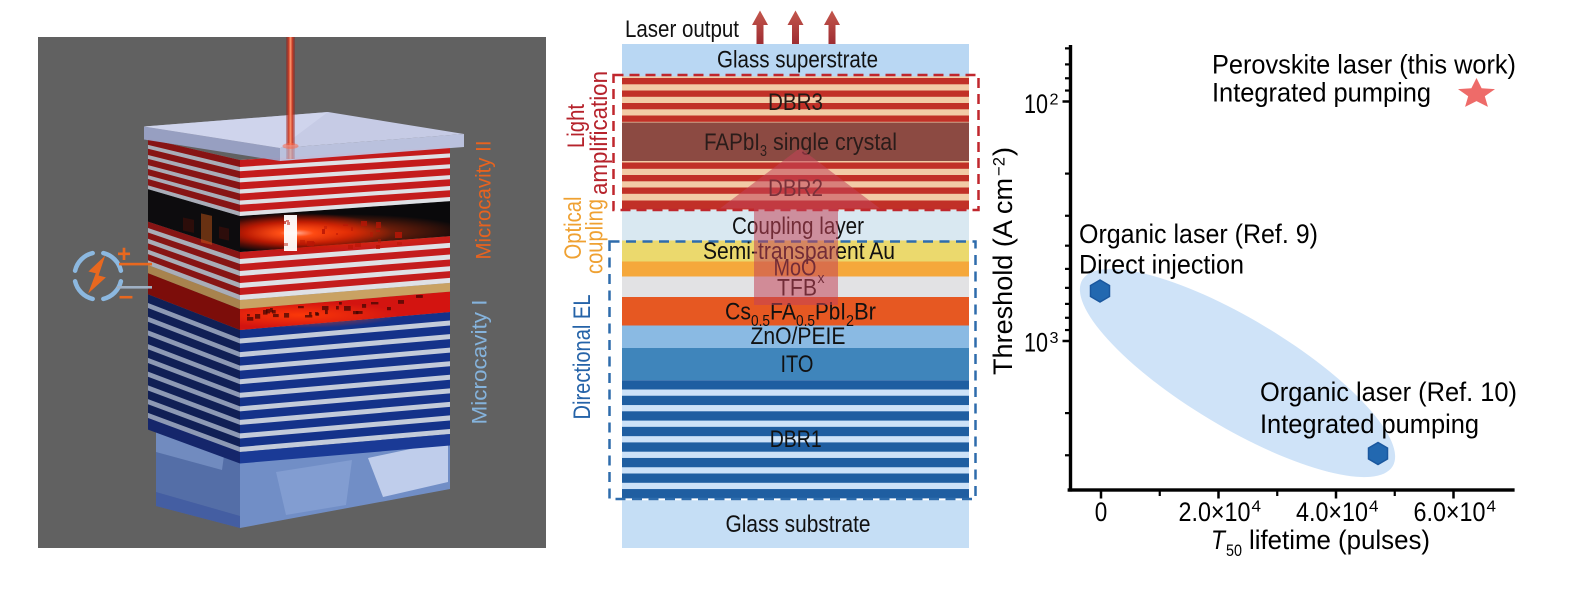 This screenshot has width=1594, height=590. Describe the element at coordinates (796, 439) in the screenshot. I see `svg-text: DBR1` at that location.